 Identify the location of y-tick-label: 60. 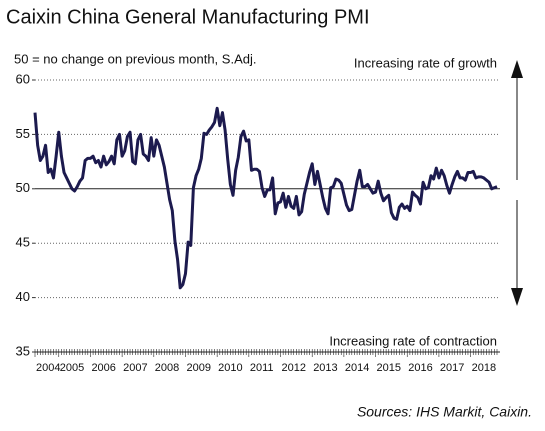
(23, 78).